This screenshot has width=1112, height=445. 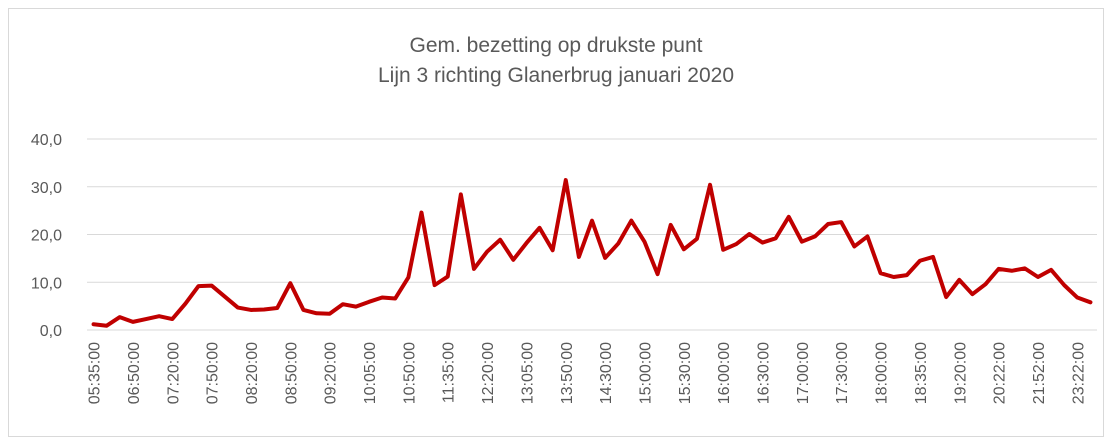 What do you see at coordinates (567, 373) in the screenshot?
I see `x-tick-label: 13:50:00` at bounding box center [567, 373].